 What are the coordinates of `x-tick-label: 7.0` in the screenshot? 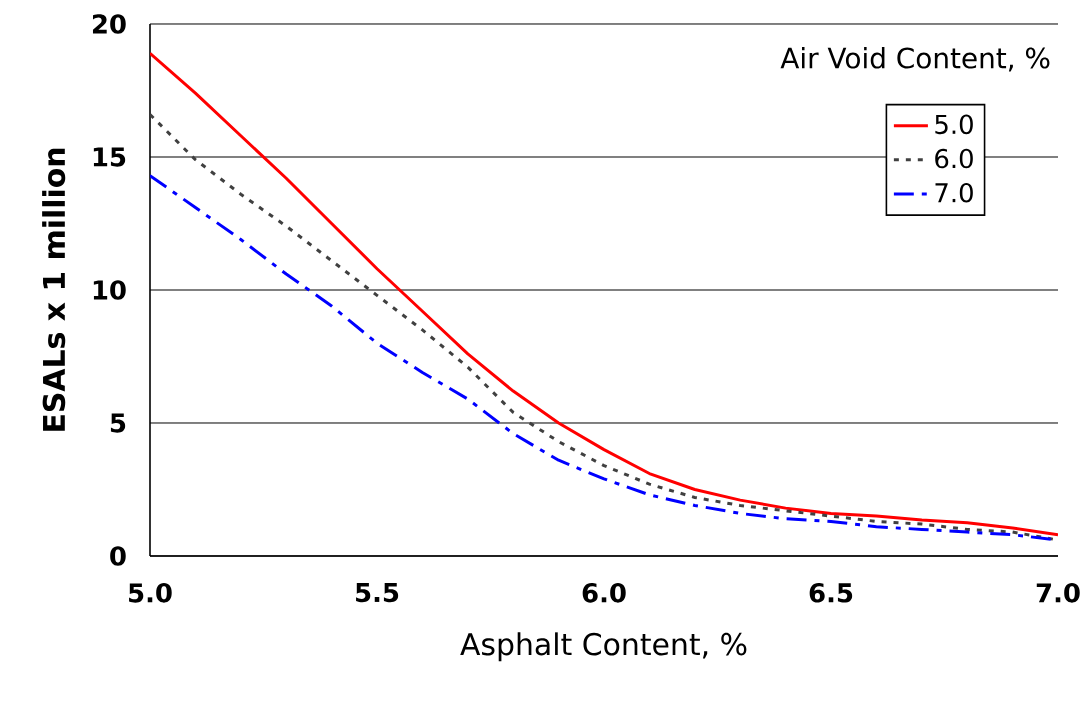 It's located at (1058, 593).